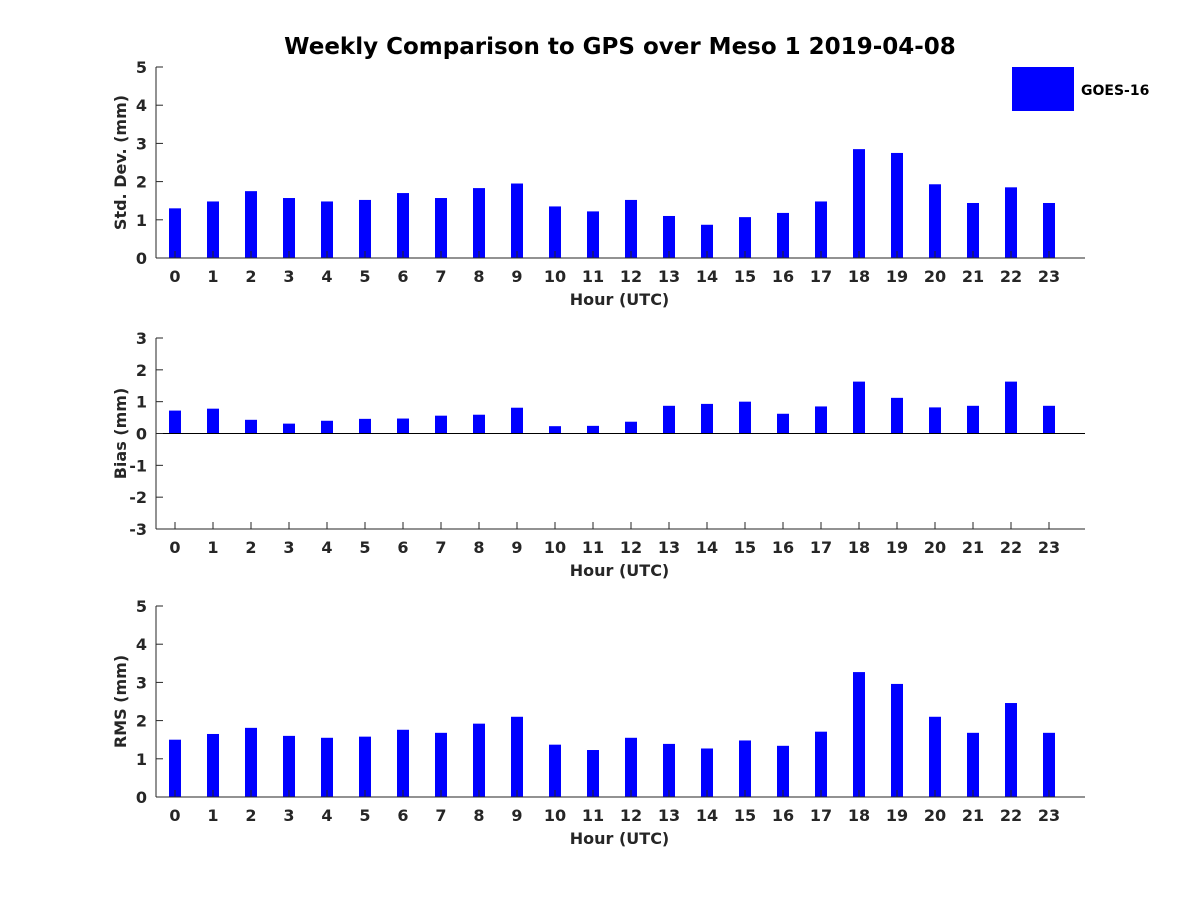  Describe the element at coordinates (141, 682) in the screenshot. I see `y-tick-label-rms: 3` at that location.